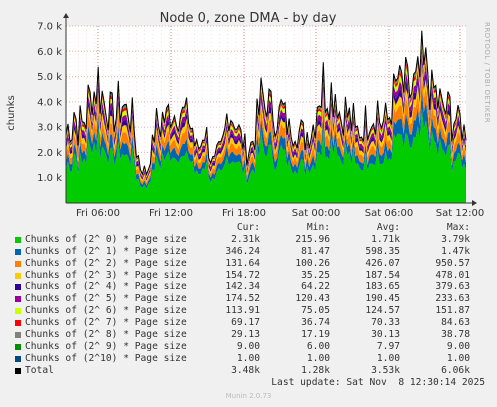  What do you see at coordinates (244, 213) in the screenshot?
I see `x-tick-label: Fri 18:00` at bounding box center [244, 213].